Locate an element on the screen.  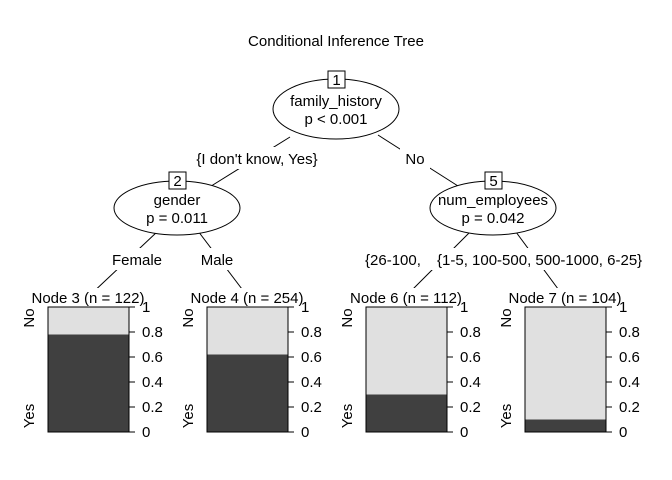
node-id: 5 is located at coordinates (493, 181).